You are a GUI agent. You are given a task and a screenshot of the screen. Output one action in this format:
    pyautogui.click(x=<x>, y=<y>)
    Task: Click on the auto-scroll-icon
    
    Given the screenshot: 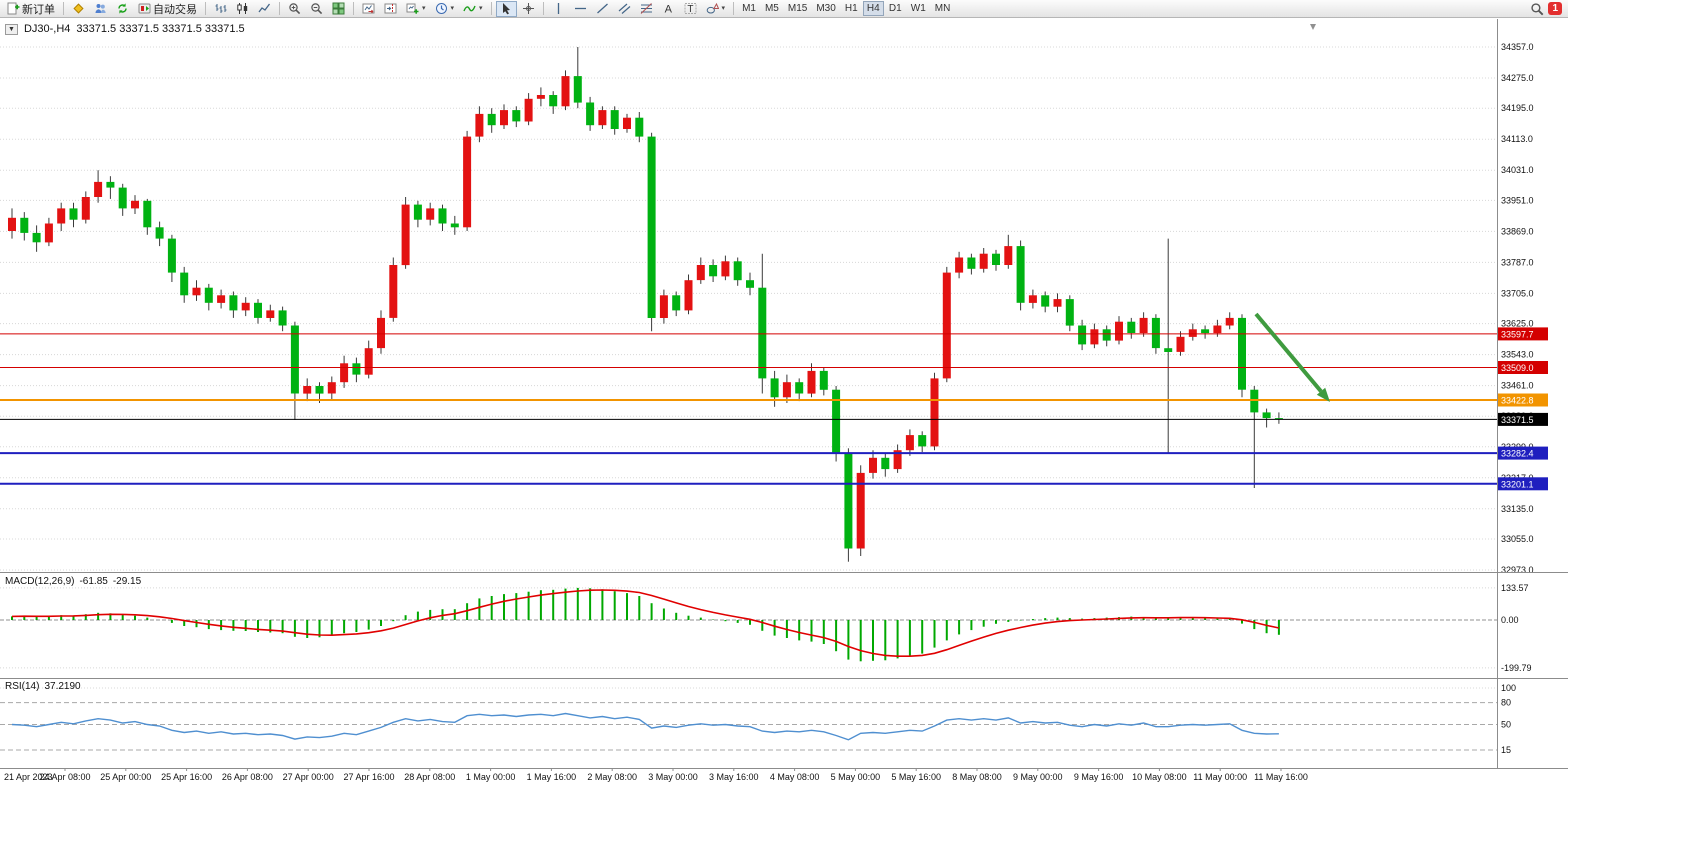 What is the action you would take?
    pyautogui.click(x=368, y=8)
    